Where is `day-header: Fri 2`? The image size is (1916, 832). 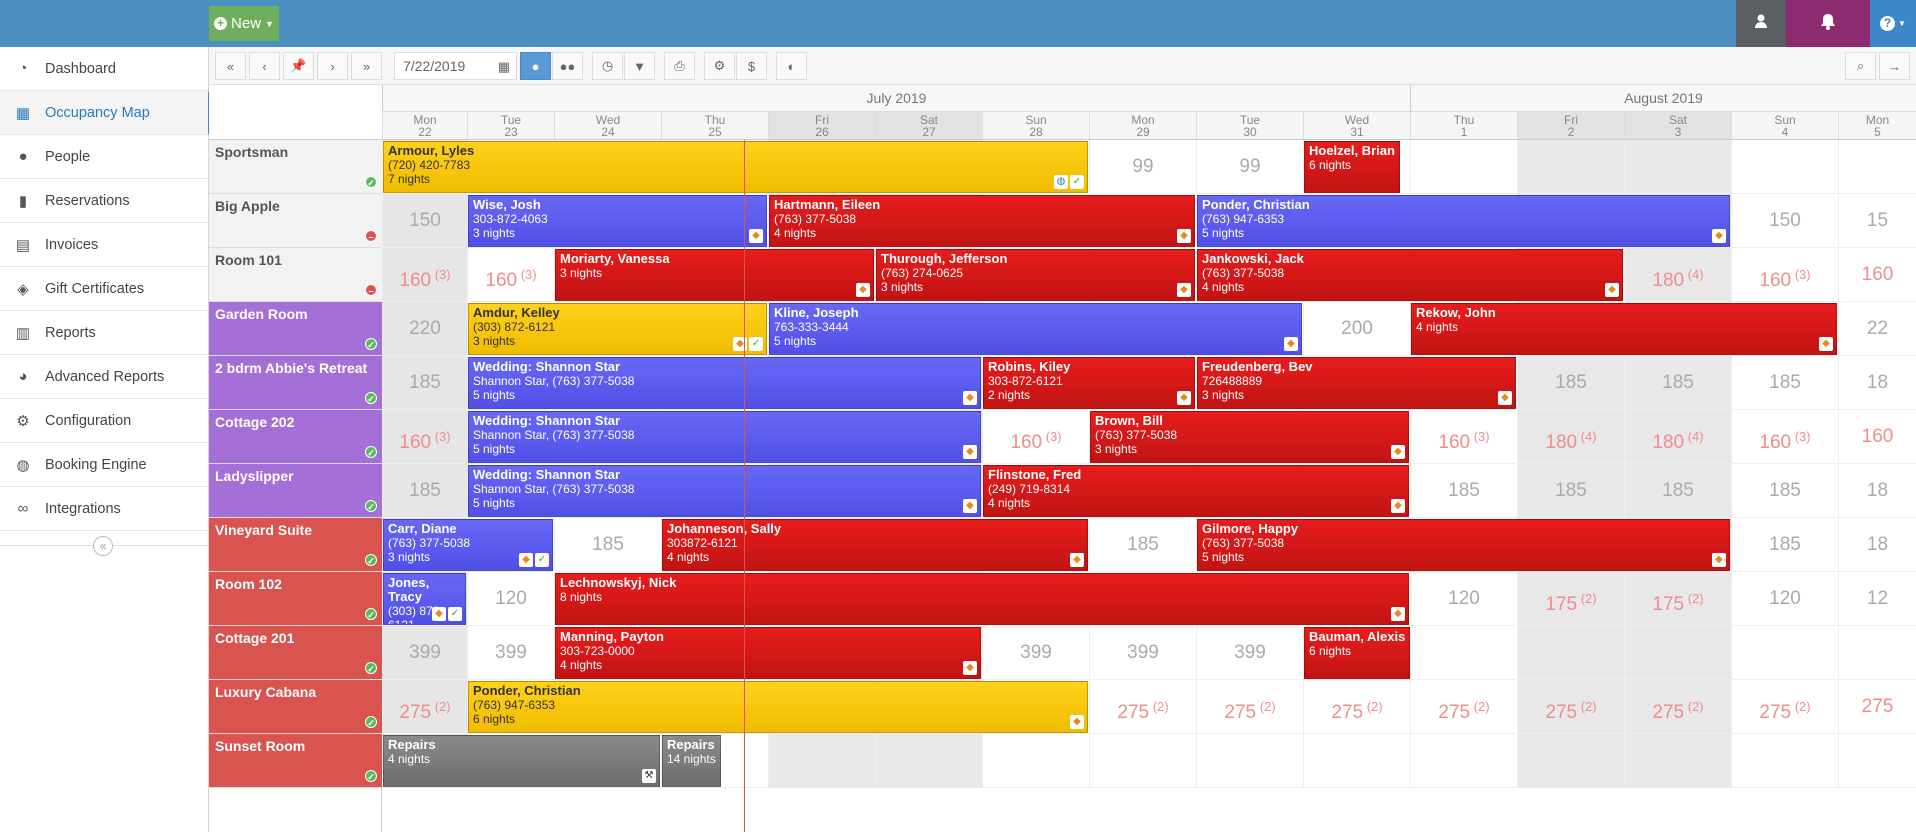 day-header: Fri 2 is located at coordinates (1570, 126).